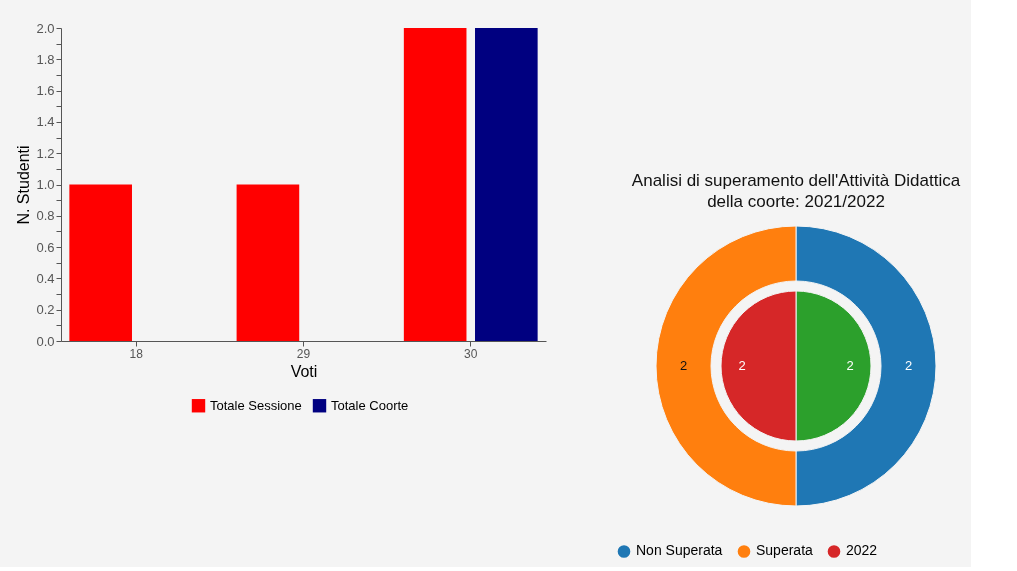 The height and width of the screenshot is (571, 1017). Describe the element at coordinates (45, 184) in the screenshot. I see `y-tick-label: 1.0` at that location.